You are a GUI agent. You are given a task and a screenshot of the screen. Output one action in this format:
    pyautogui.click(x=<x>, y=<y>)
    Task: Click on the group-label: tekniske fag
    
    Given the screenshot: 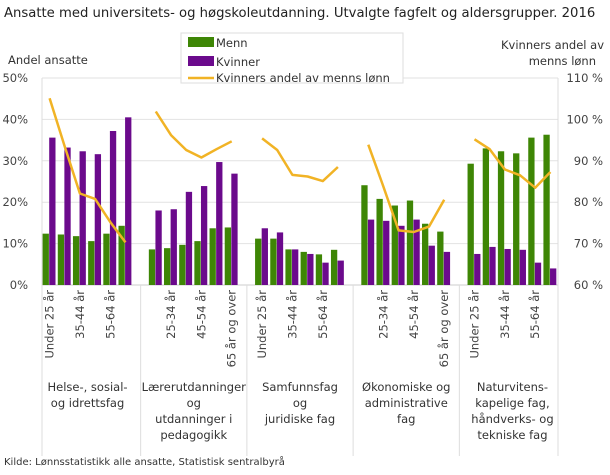 What is the action you would take?
    pyautogui.click(x=512, y=435)
    